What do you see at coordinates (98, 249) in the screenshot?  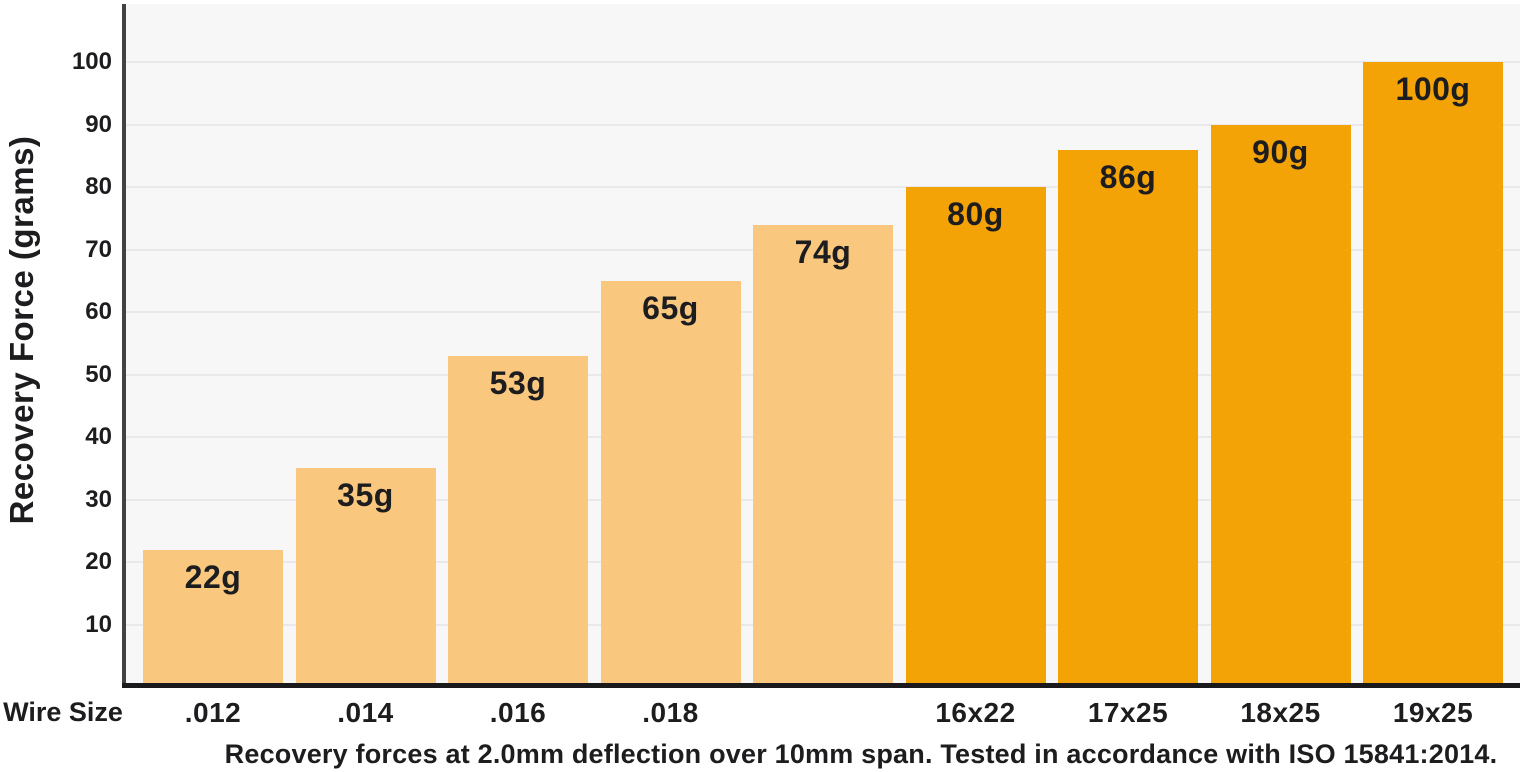 I see `y-tick-label-70: 70` at bounding box center [98, 249].